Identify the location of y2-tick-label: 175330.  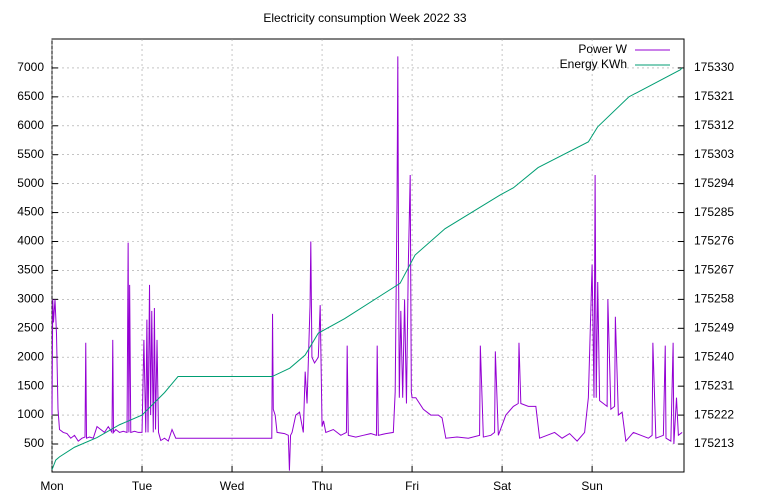
(714, 67).